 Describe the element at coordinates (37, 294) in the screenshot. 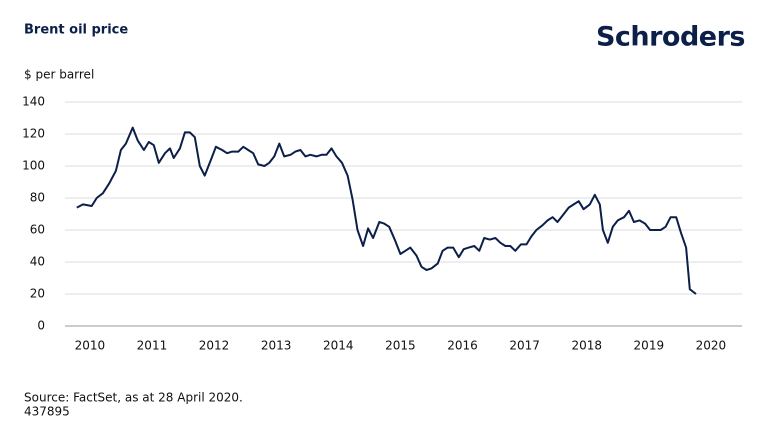

I see `y-tick-label: 20` at that location.